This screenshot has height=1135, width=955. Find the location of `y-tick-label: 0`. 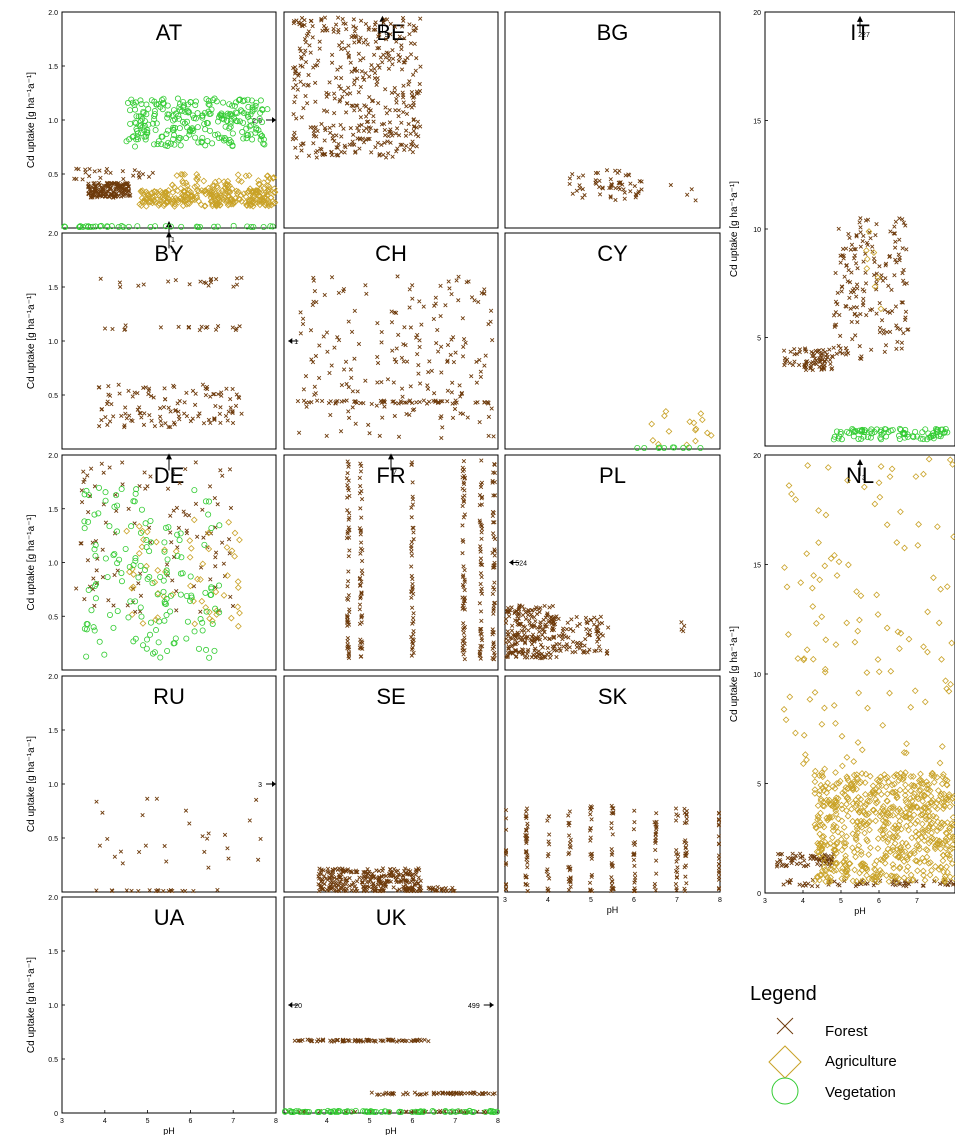

y-tick-label: 0 is located at coordinates (56, 1114).